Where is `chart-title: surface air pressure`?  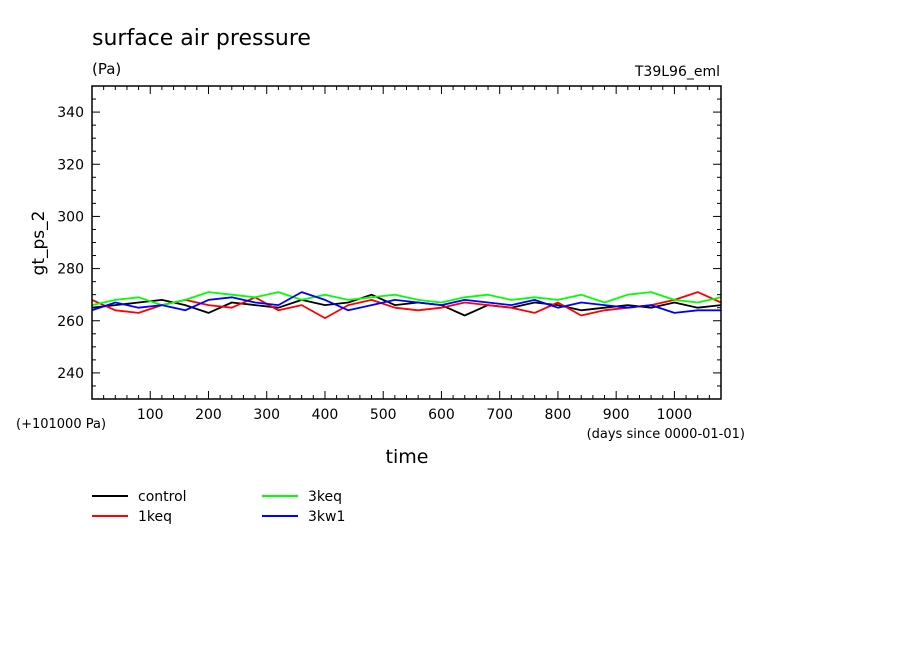
chart-title: surface air pressure is located at coordinates (201, 38).